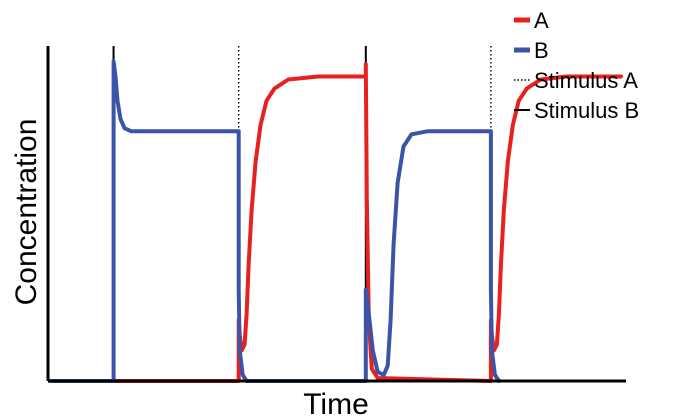  Describe the element at coordinates (336, 404) in the screenshot. I see `x-axis-label: Time` at that location.